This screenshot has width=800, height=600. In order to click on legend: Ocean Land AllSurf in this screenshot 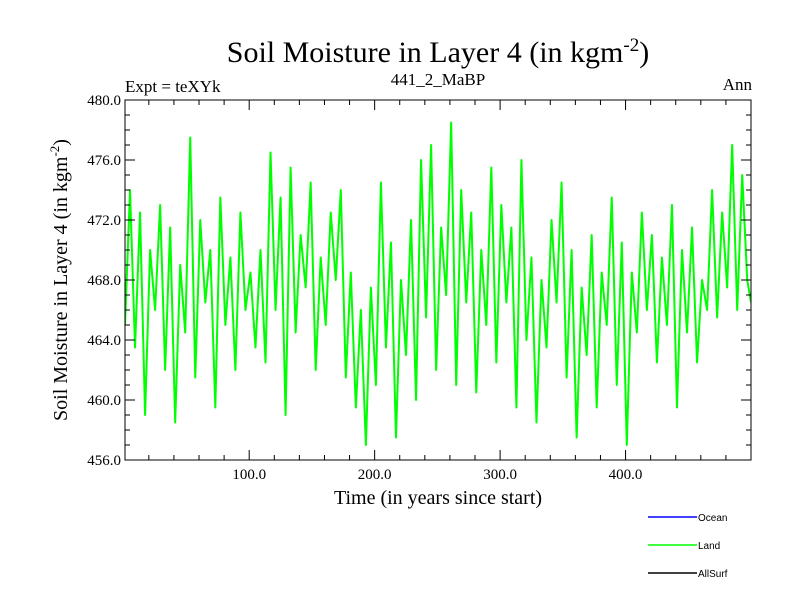, I will do `click(688, 546)`.